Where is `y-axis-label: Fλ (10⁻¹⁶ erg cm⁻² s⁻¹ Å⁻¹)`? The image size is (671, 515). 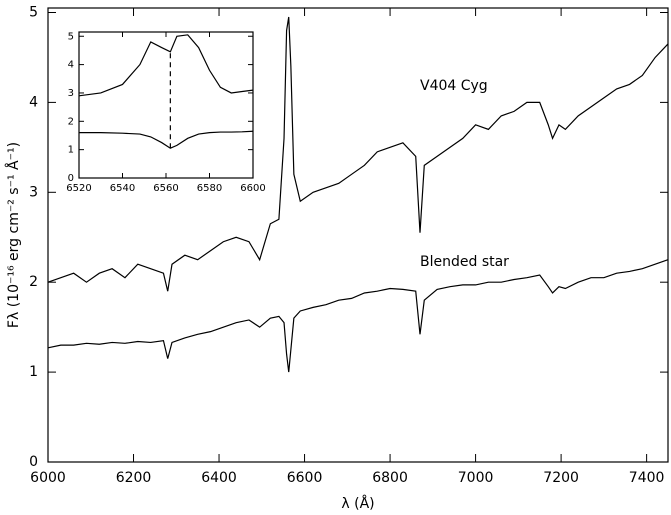
y-axis-label: Fλ (10⁻¹⁶ erg cm⁻² s⁻¹ Å⁻¹) is located at coordinates (13, 235).